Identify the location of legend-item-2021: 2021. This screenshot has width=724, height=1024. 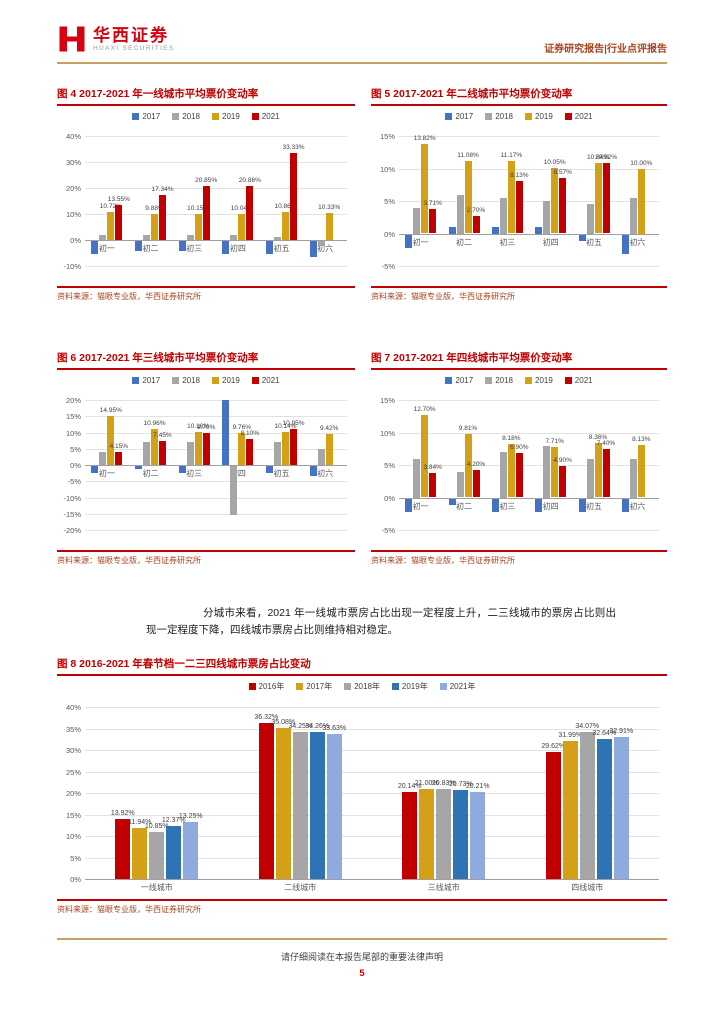
(265, 380).